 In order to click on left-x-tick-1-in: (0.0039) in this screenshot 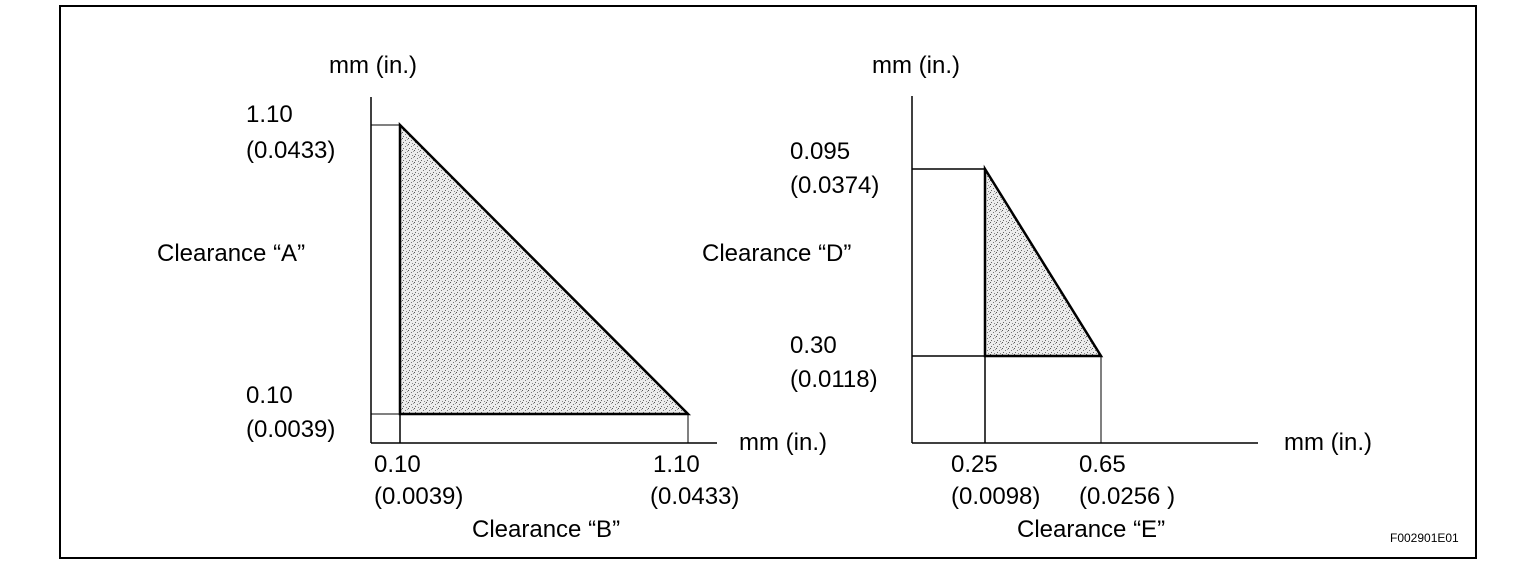, I will do `click(419, 496)`.